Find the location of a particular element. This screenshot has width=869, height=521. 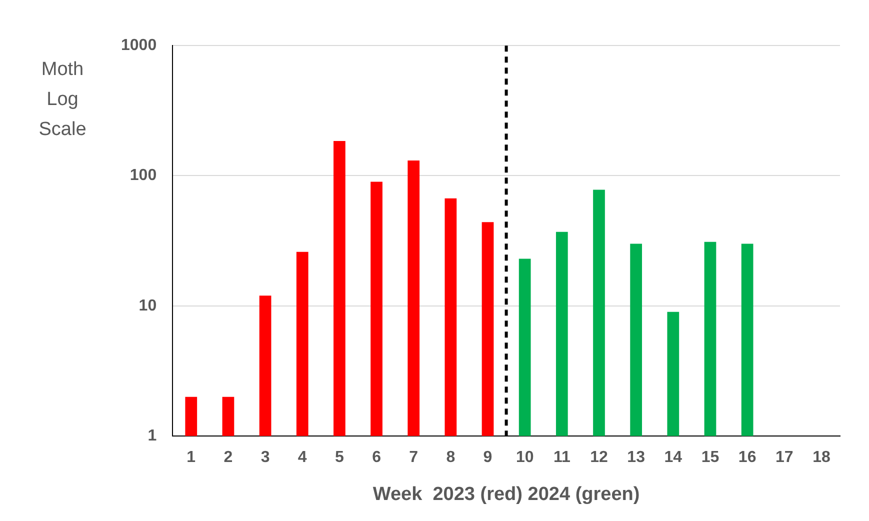

y-tick-label: 1000 is located at coordinates (139, 45).